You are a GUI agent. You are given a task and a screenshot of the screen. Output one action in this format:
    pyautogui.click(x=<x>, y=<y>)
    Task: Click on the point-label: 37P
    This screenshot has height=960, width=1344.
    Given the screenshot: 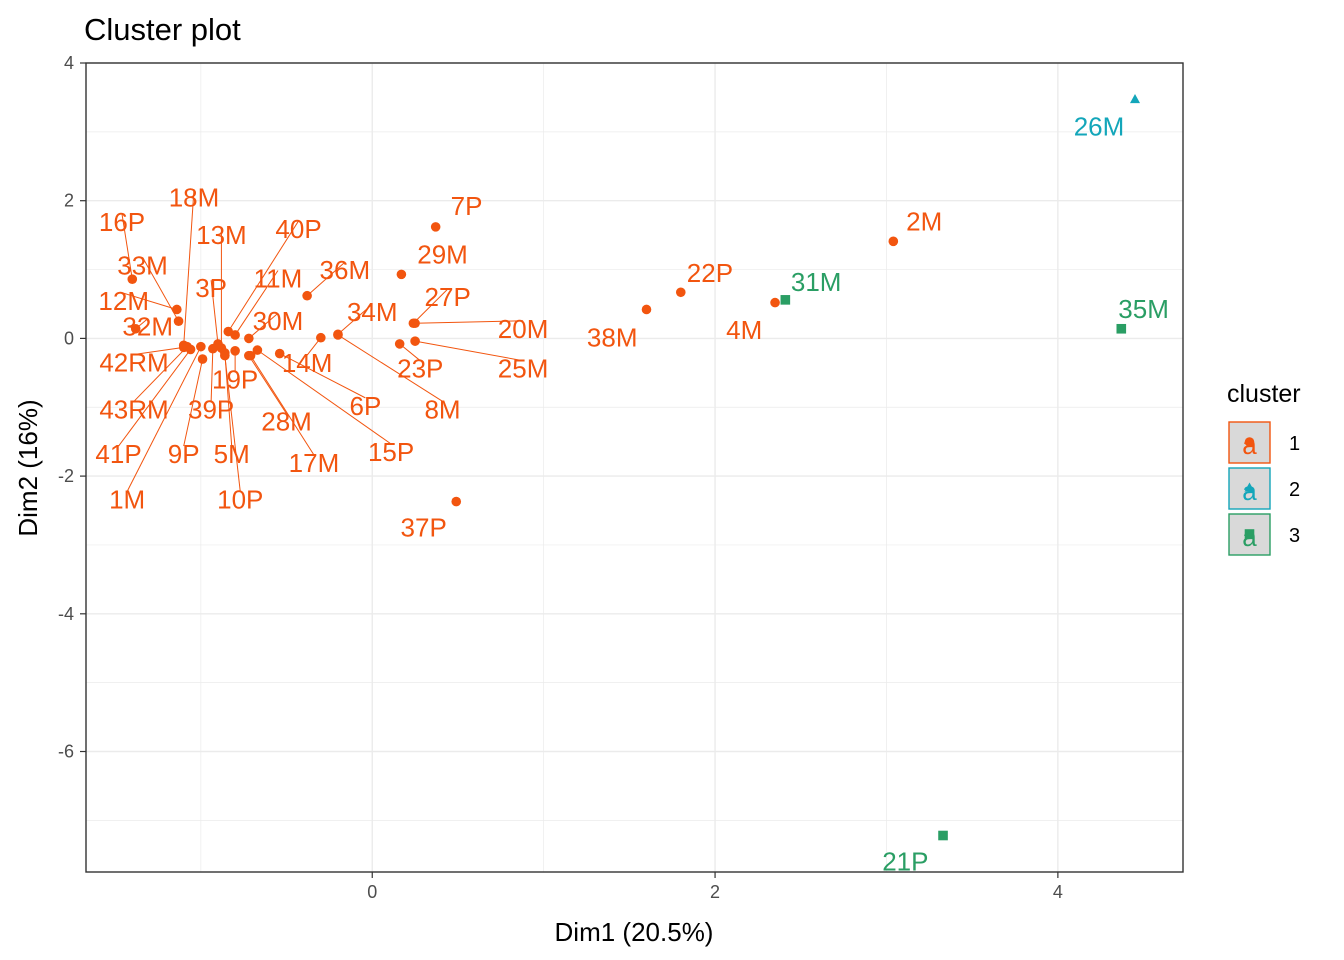 What is the action you would take?
    pyautogui.click(x=424, y=528)
    